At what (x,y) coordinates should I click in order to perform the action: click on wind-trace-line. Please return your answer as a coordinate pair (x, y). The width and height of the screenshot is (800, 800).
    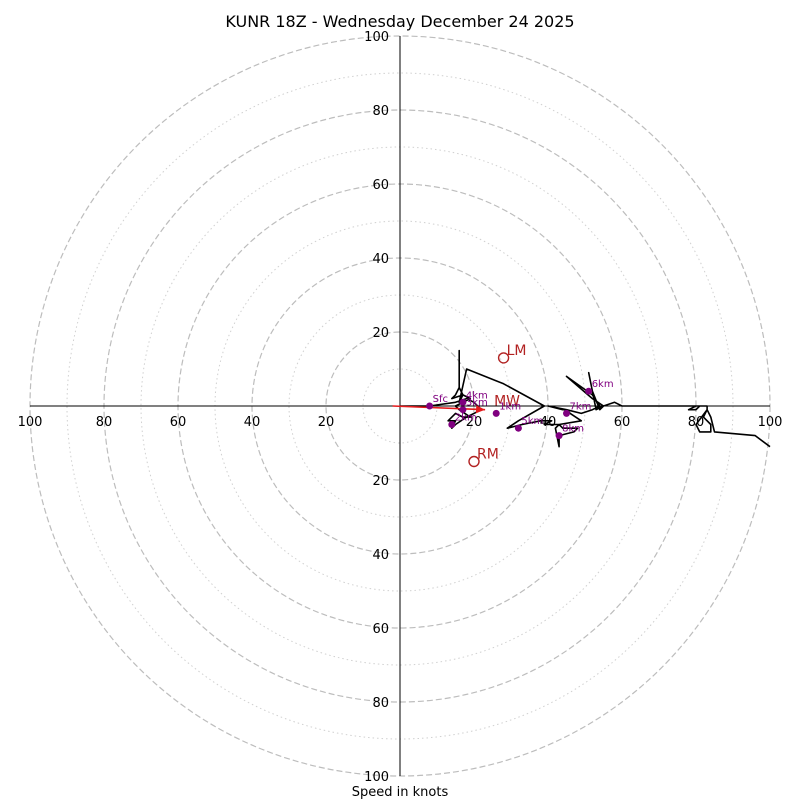
    Looking at the image, I should click on (585, 398).